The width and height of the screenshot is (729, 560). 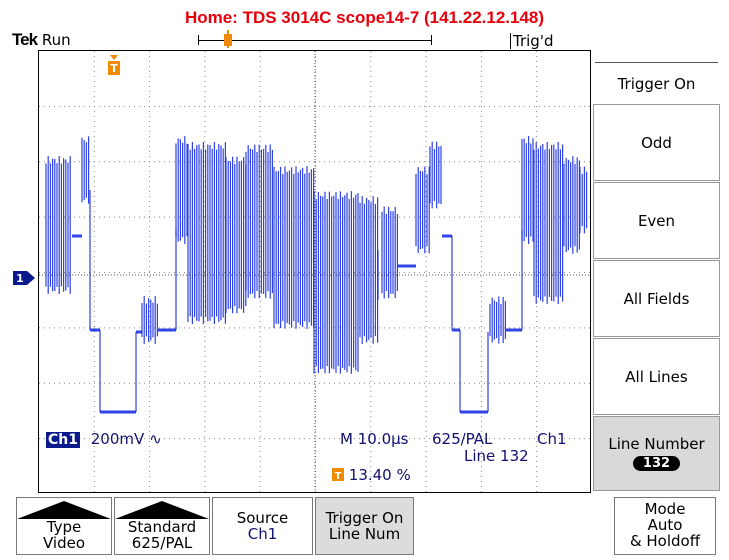 I want to click on trigger-t-icon: T, so click(x=338, y=475).